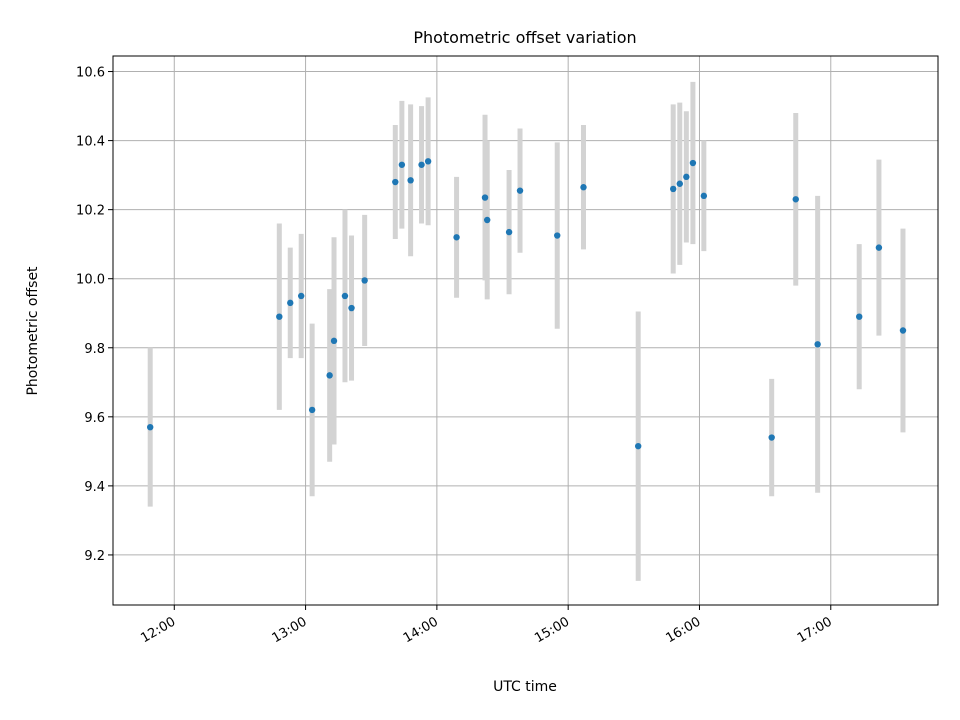 The image size is (960, 720). I want to click on y-tick-label: 10.6, so click(90, 73).